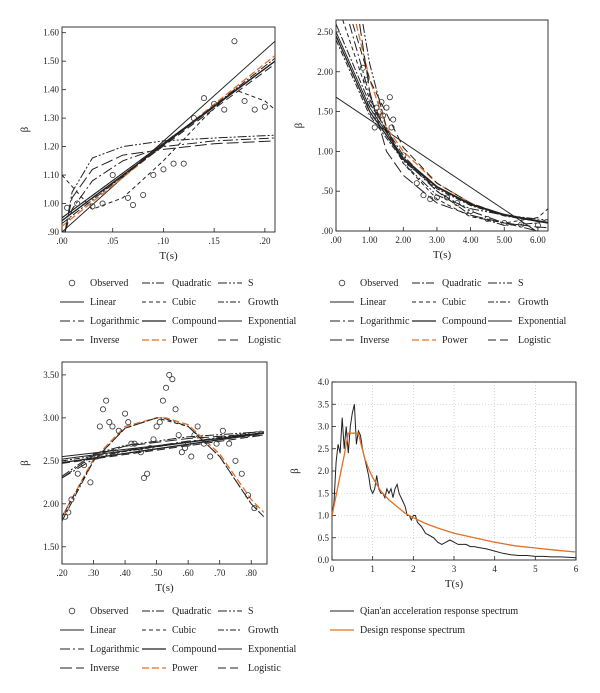 The height and width of the screenshot is (693, 600). I want to click on series-power, so click(163, 467).